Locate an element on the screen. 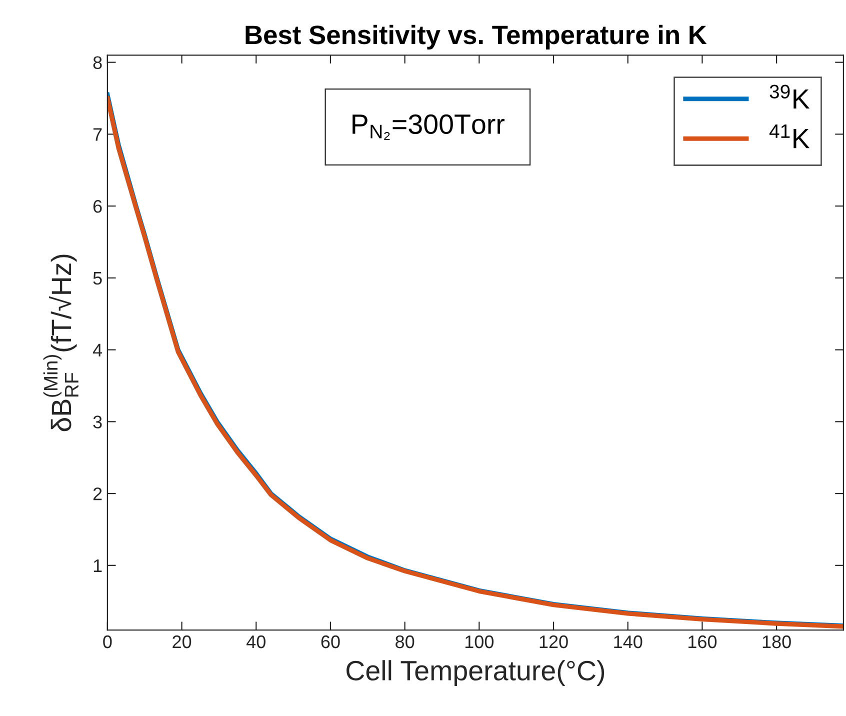 The height and width of the screenshot is (716, 846). legend-label: $^{39}$K is located at coordinates (790, 96).